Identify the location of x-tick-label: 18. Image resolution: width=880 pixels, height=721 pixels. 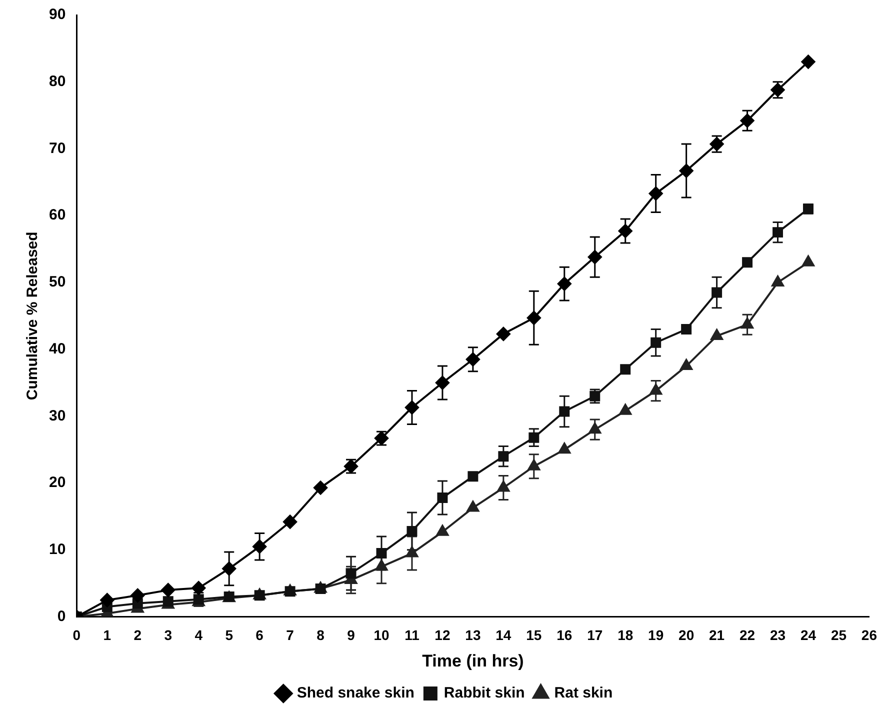
(626, 635).